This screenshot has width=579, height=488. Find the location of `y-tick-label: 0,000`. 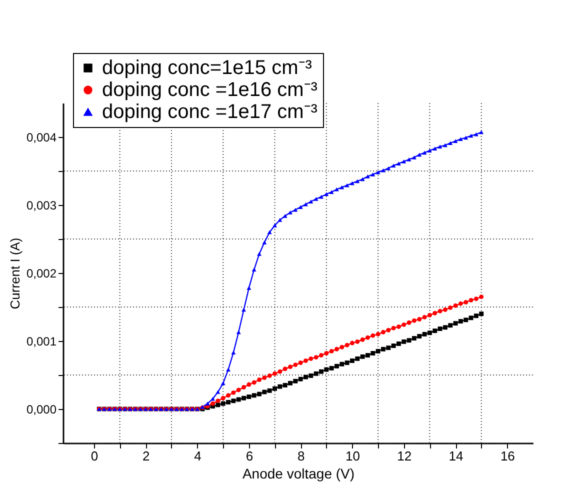

y-tick-label: 0,000 is located at coordinates (41, 409).